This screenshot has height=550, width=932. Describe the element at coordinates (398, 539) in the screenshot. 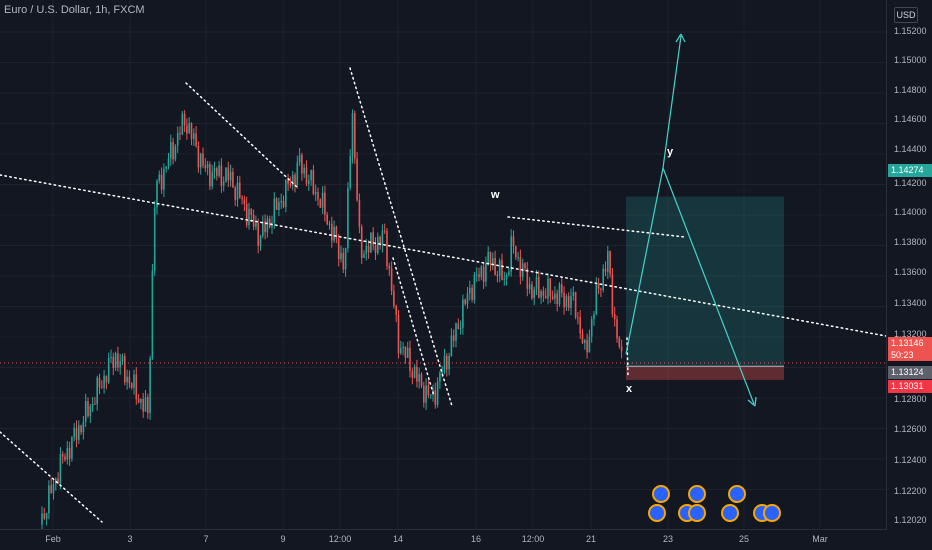

I see `x-tick-label: 14` at that location.